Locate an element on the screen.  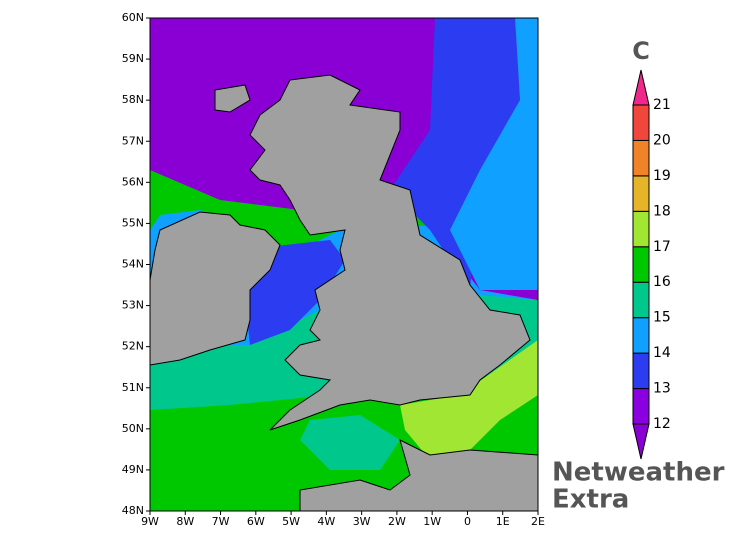
sea-yellowgreen is located at coordinates (469, 400).